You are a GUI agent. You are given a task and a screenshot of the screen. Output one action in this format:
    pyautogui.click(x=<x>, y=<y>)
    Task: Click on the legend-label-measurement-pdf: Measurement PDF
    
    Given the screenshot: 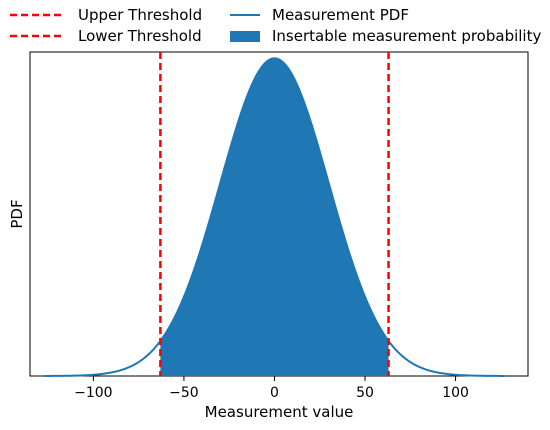 What is the action you would take?
    pyautogui.click(x=340, y=15)
    